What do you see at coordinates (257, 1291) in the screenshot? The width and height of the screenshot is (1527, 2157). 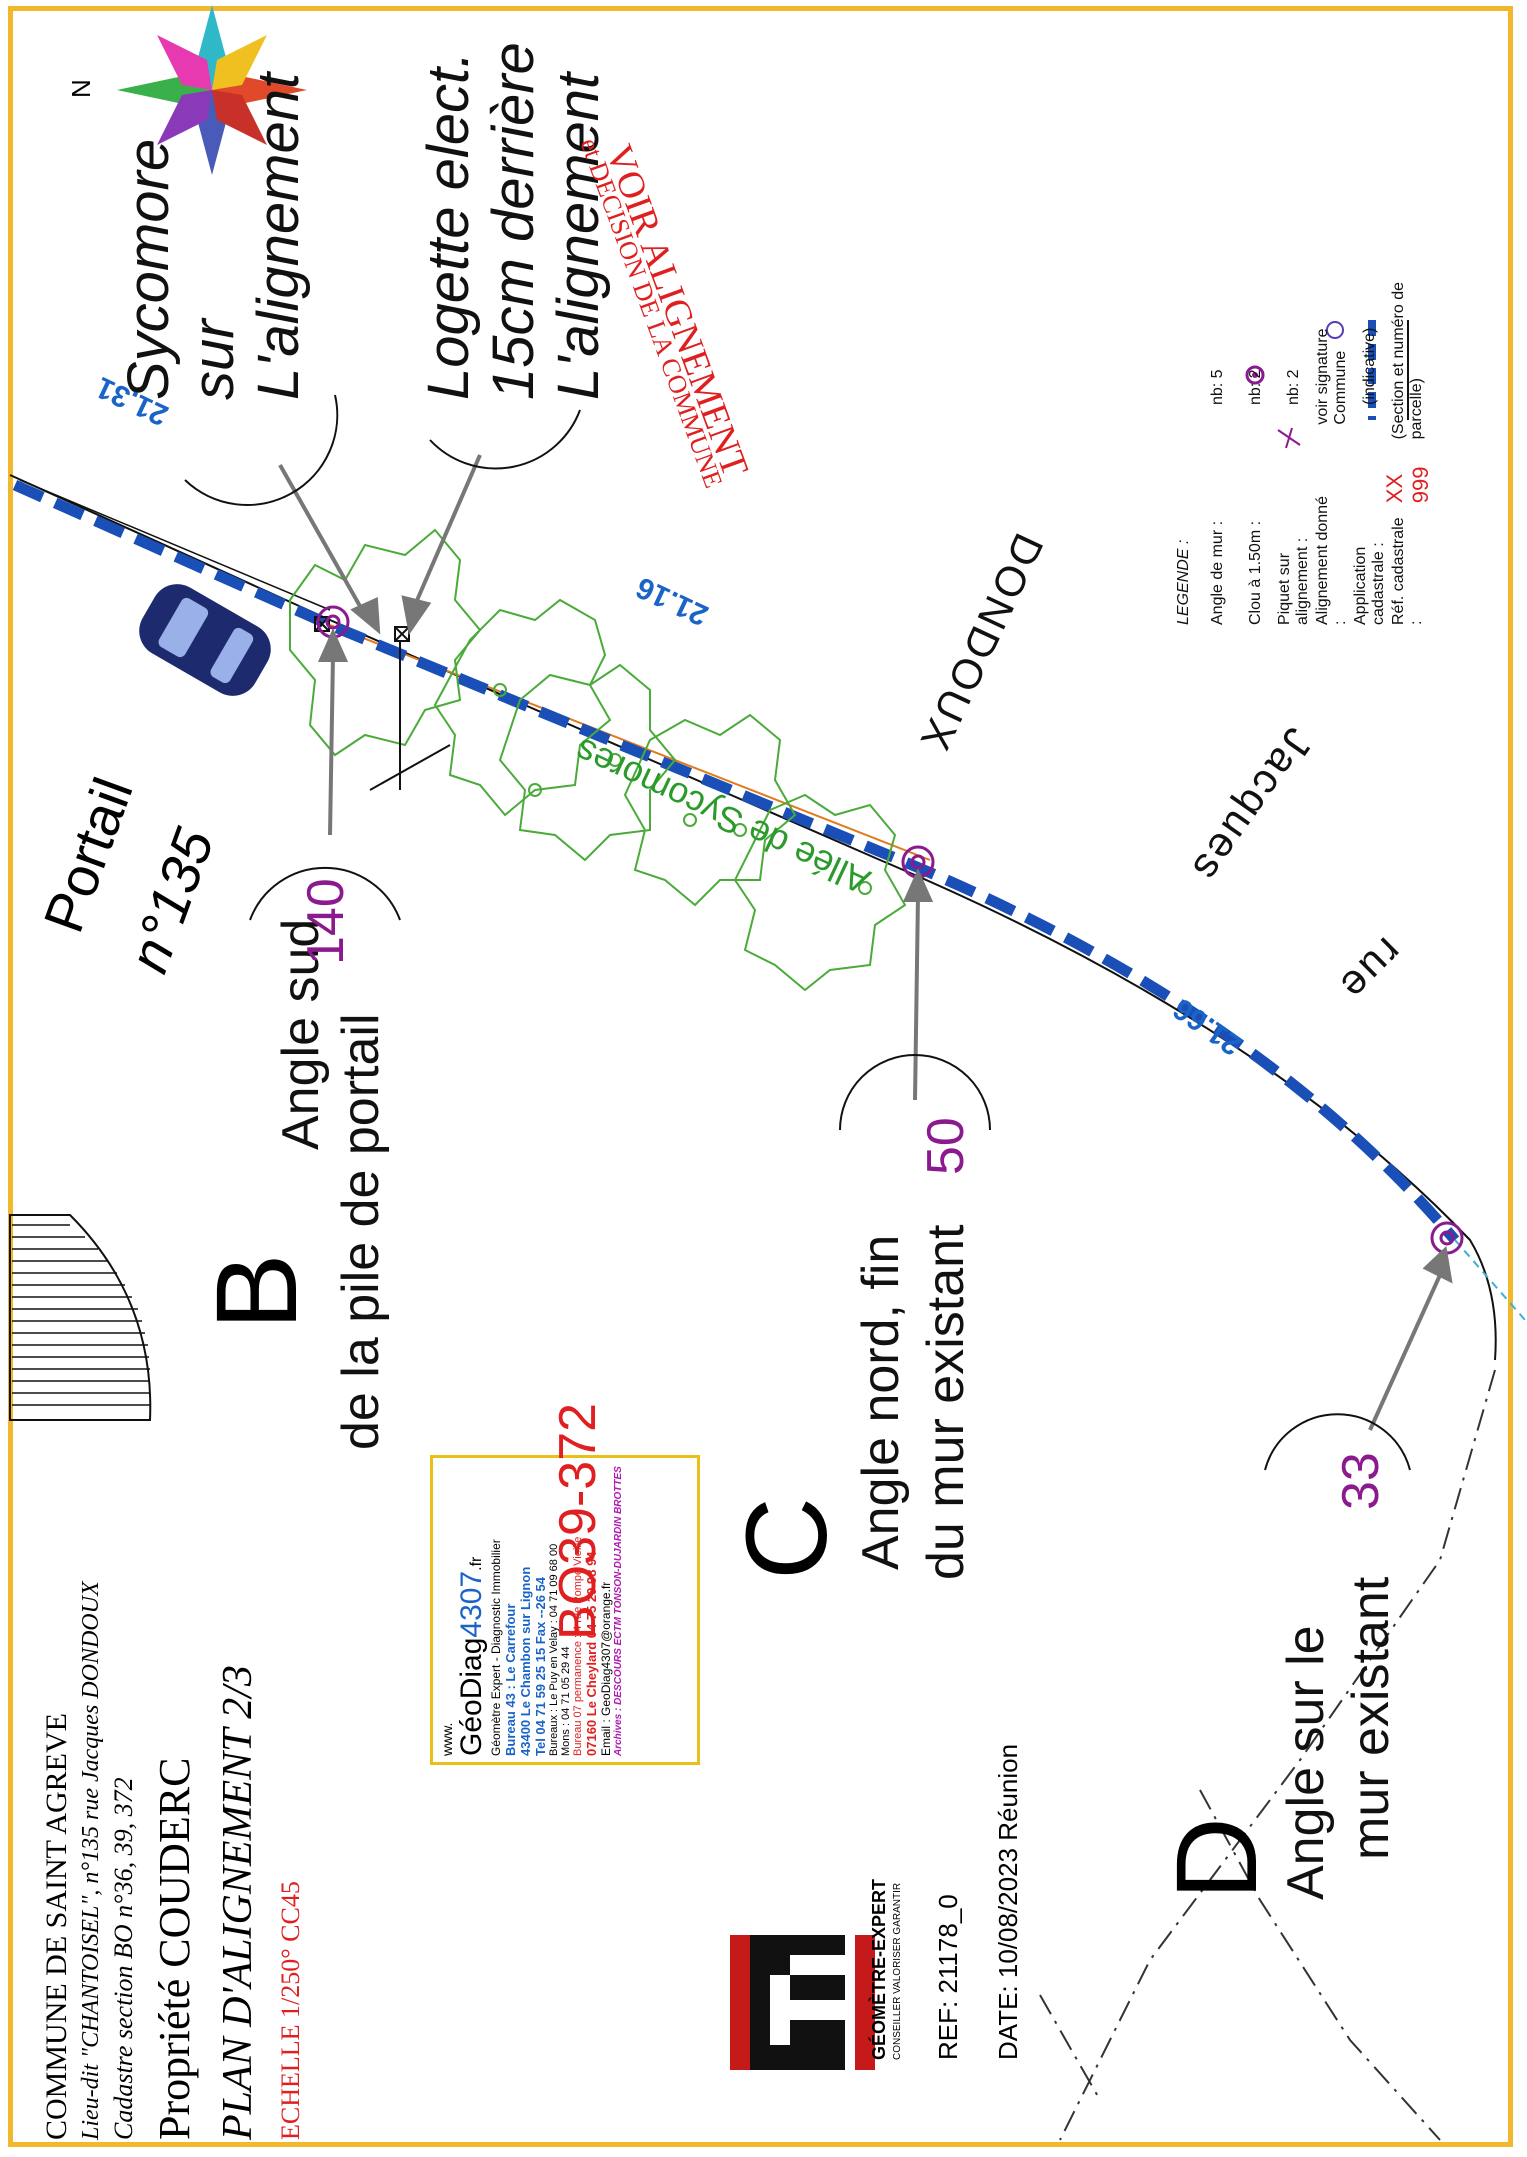 I see `point-b-letter: B` at bounding box center [257, 1291].